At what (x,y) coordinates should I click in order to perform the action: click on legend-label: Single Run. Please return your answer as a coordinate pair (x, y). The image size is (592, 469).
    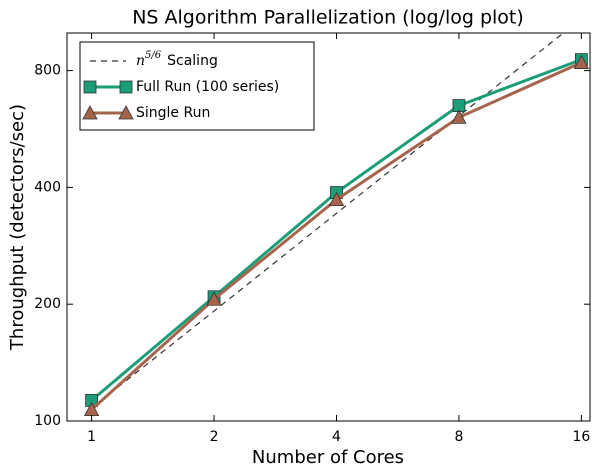
    Looking at the image, I should click on (173, 113).